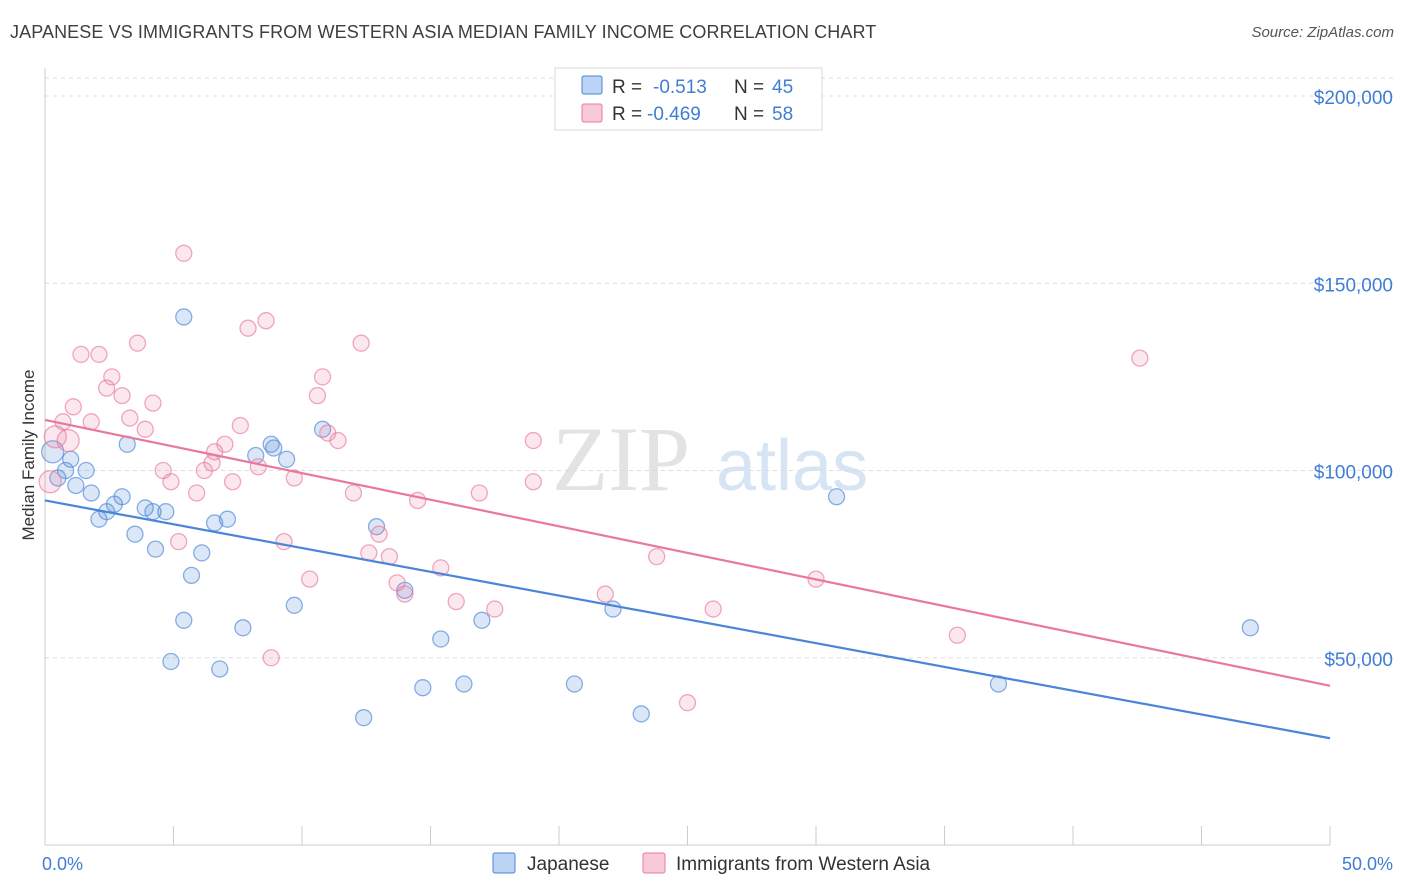 The width and height of the screenshot is (1406, 892). What do you see at coordinates (688, 99) in the screenshot?
I see `correlation-legend: R = -0.513 N = 45 R = -0.469 N = 58` at bounding box center [688, 99].